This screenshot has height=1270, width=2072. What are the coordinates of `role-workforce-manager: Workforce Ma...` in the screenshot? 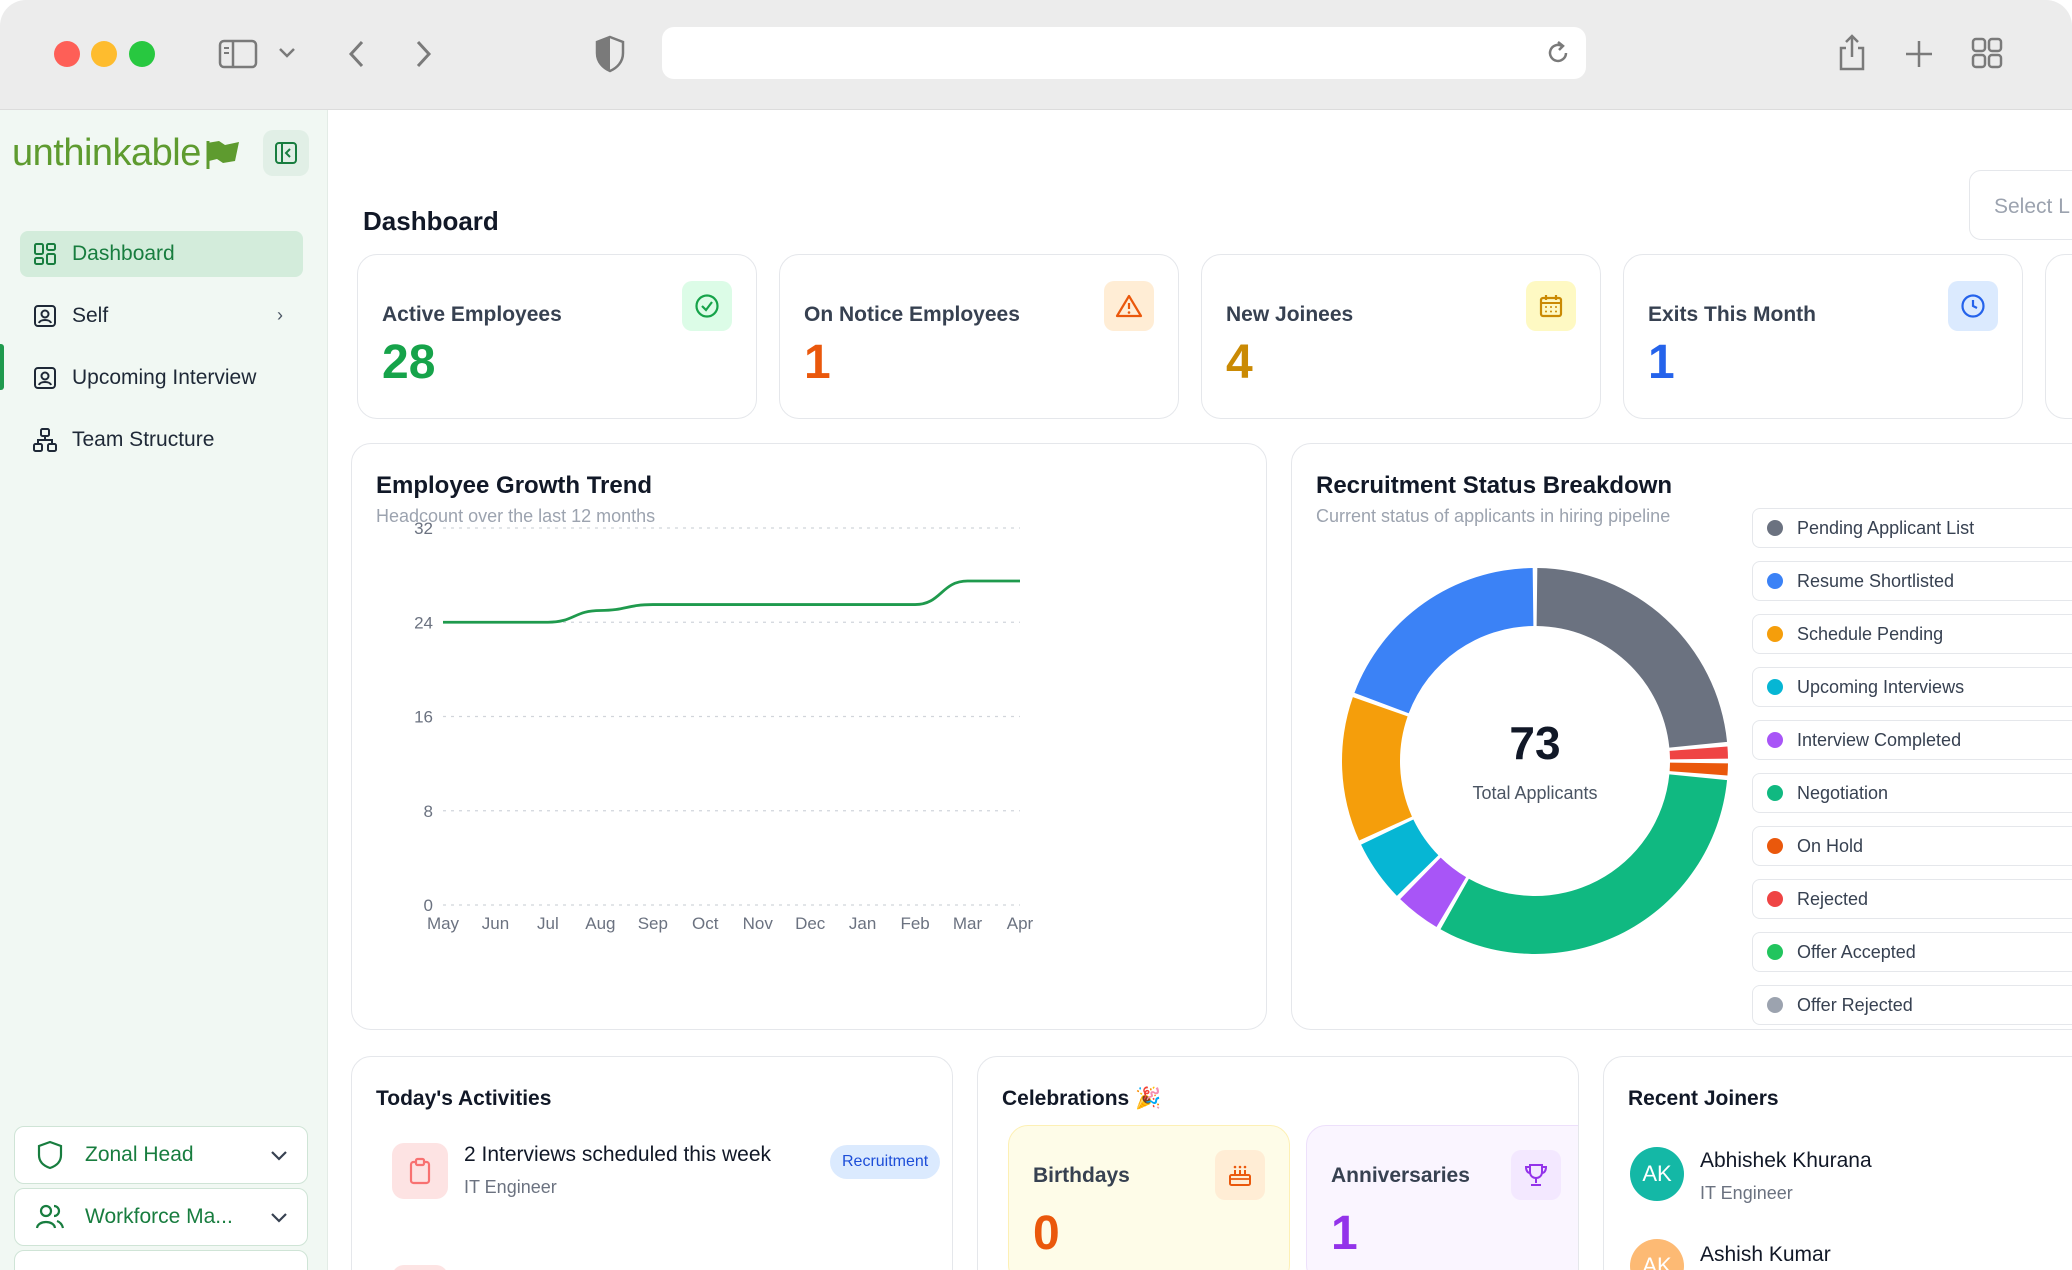 It's located at (161, 1217).